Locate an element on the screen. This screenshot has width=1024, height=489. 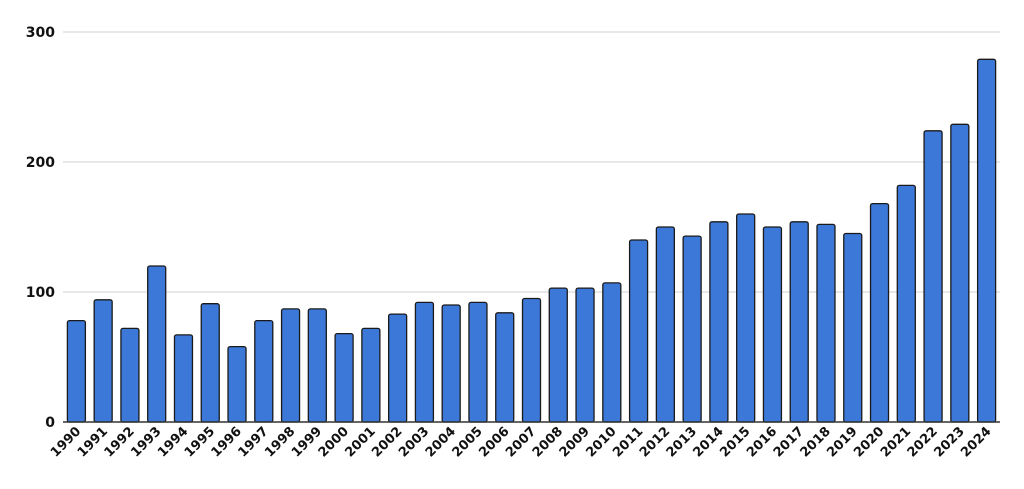
bar-2009 is located at coordinates (585, 355).